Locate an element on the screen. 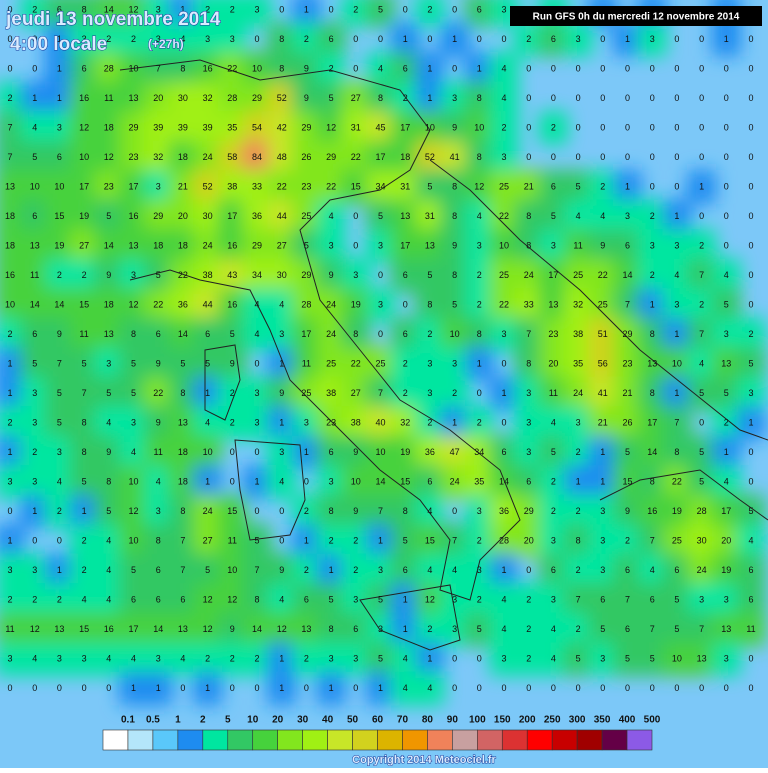  precip-value: 34 is located at coordinates (479, 452).